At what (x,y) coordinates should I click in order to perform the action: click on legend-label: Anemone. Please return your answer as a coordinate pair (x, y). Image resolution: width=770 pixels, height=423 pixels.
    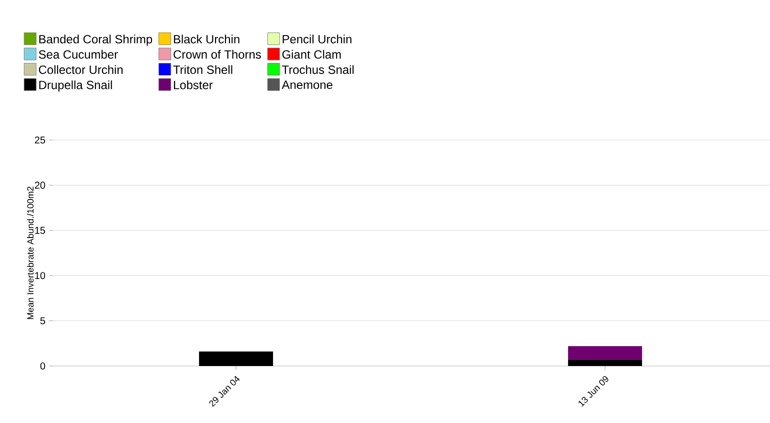
    Looking at the image, I should click on (307, 85).